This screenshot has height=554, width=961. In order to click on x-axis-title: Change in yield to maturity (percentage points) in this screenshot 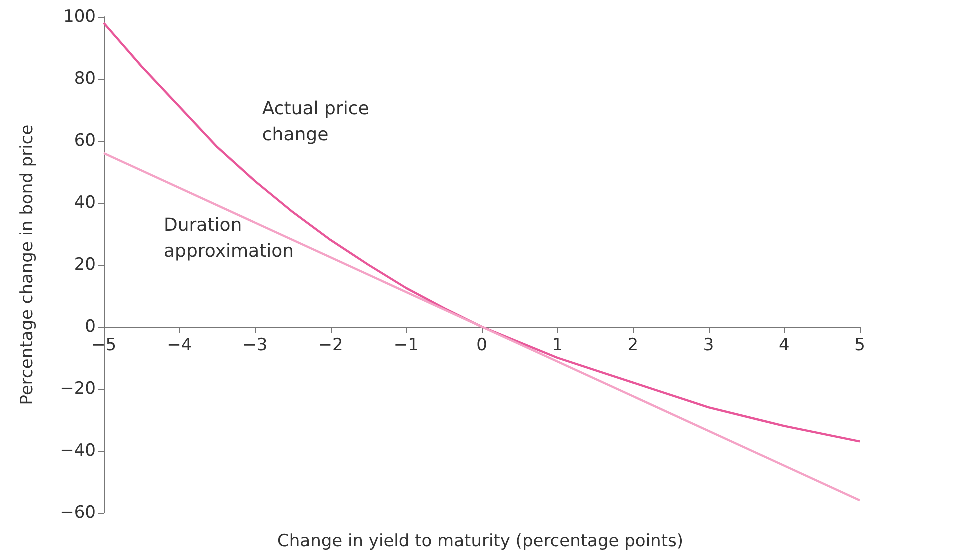, I will do `click(481, 542)`.